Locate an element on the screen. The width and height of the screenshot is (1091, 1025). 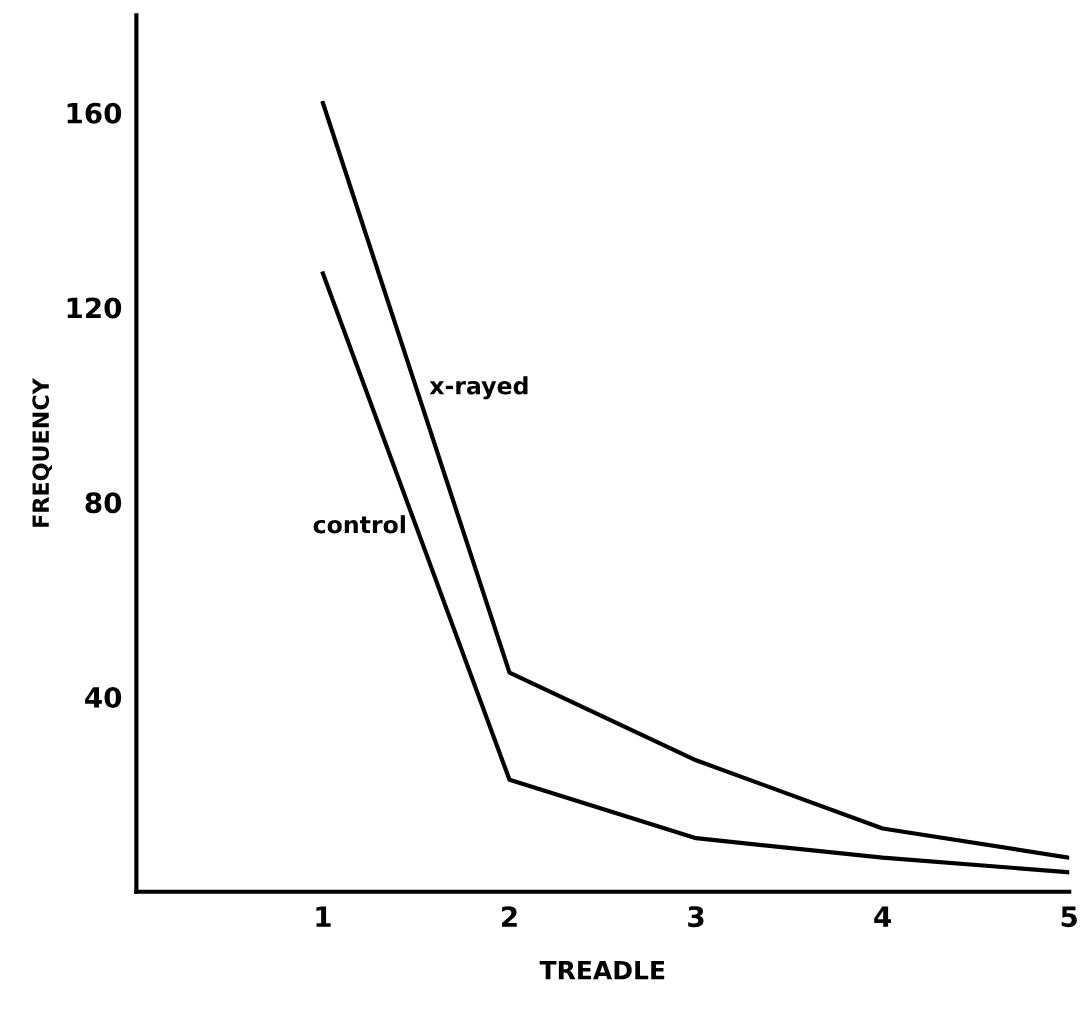
x-tick-label: 2 is located at coordinates (509, 916).